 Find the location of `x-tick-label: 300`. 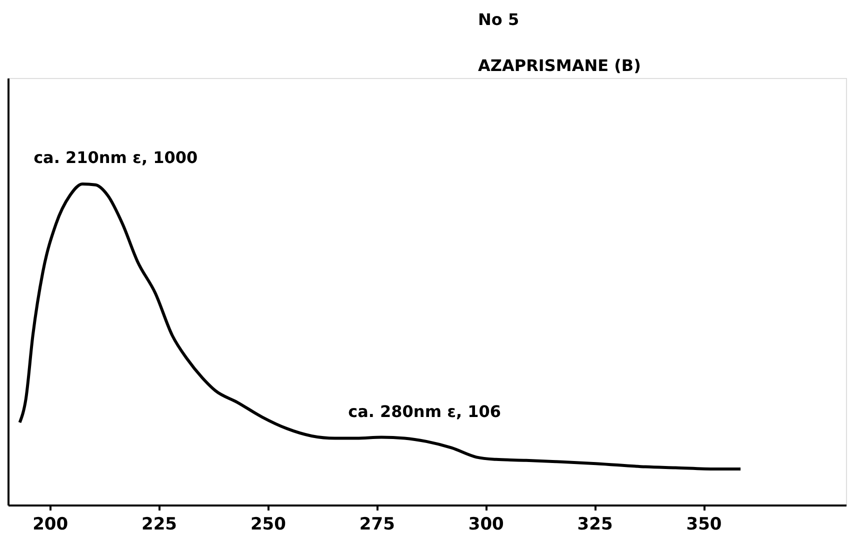

x-tick-label: 300 is located at coordinates (486, 524).